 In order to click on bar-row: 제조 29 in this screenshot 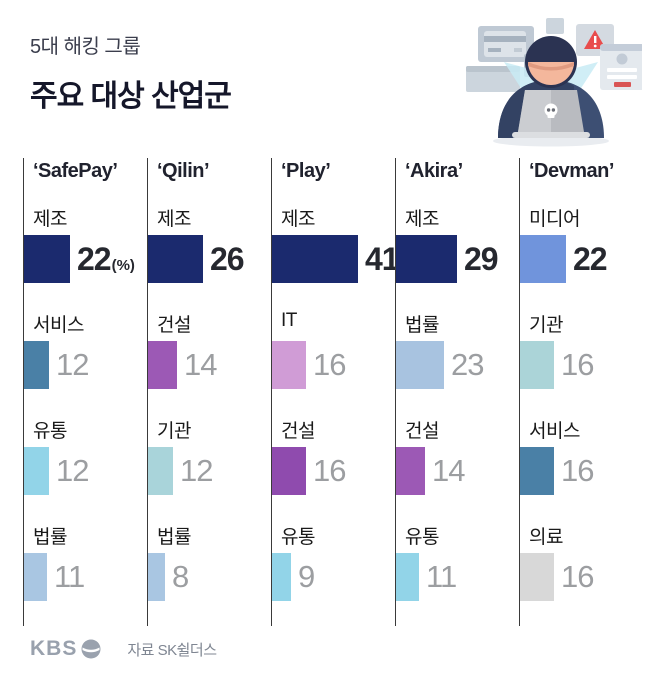, I will do `click(457, 257)`.